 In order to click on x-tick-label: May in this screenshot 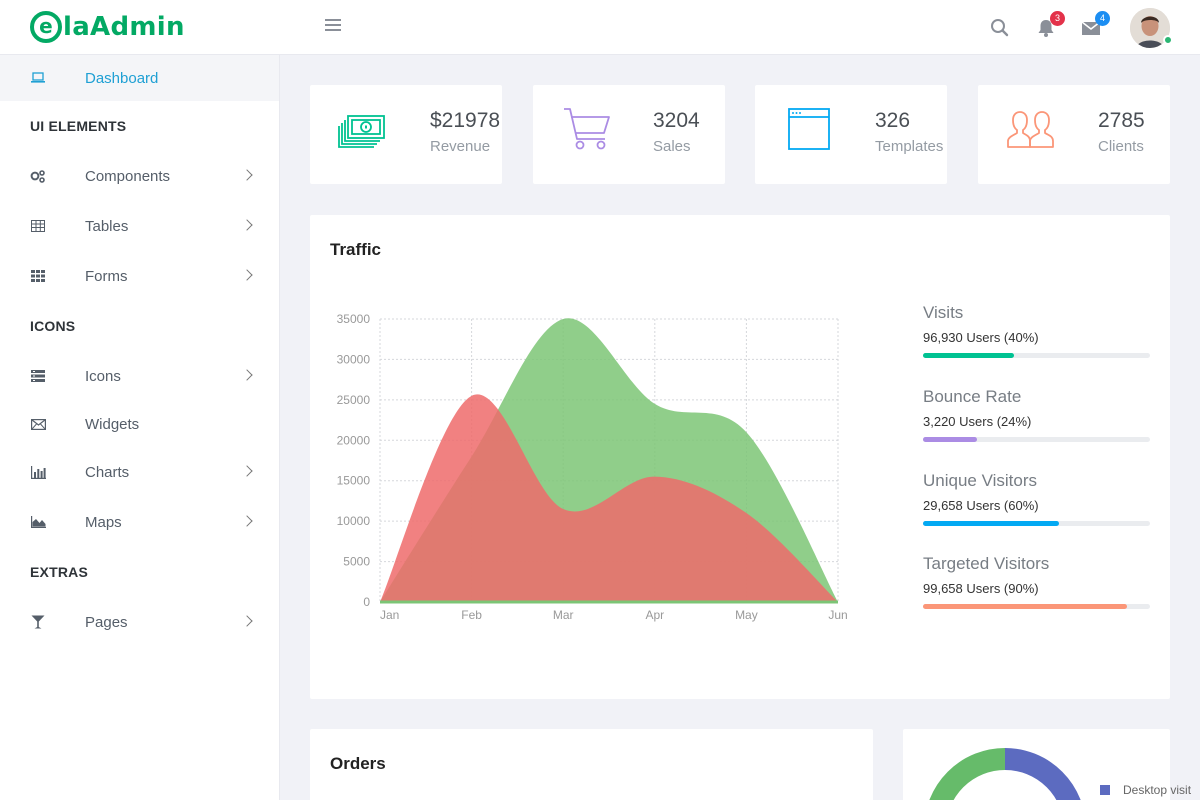, I will do `click(746, 615)`.